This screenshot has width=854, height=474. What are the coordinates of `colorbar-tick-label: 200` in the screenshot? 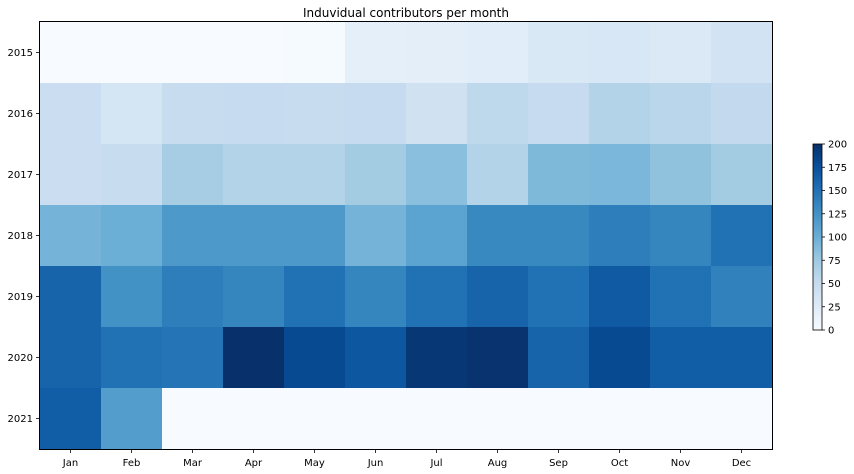 It's located at (837, 145).